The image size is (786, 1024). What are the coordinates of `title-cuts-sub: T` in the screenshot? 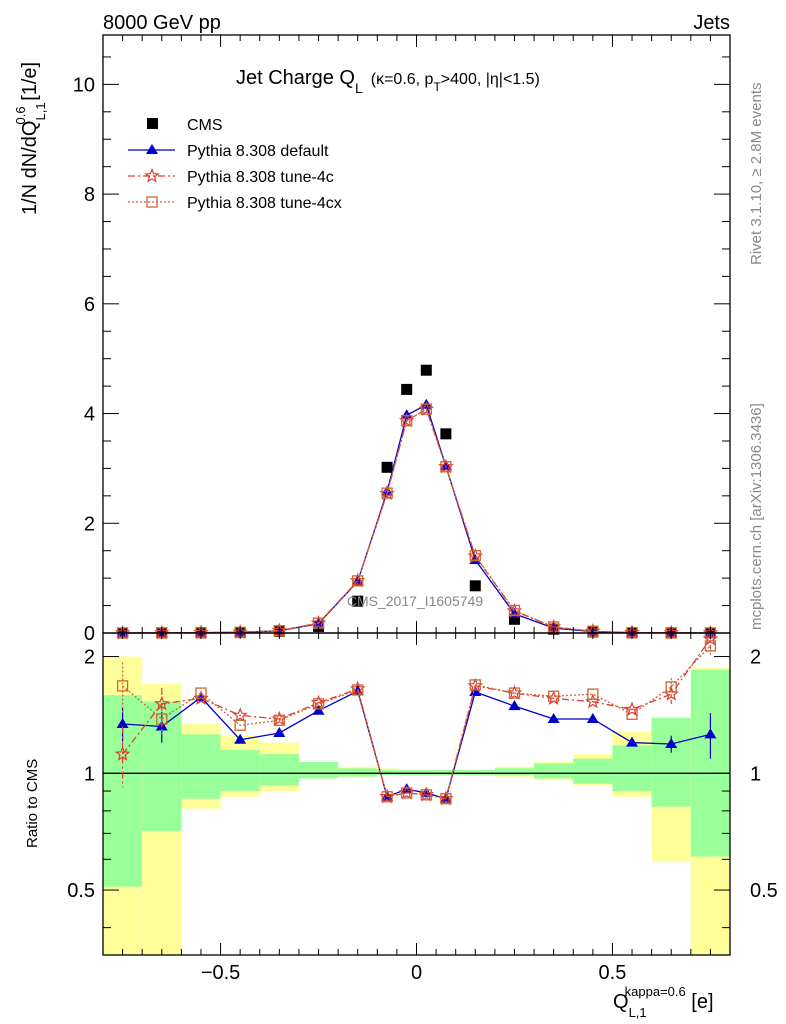 It's located at (437, 87).